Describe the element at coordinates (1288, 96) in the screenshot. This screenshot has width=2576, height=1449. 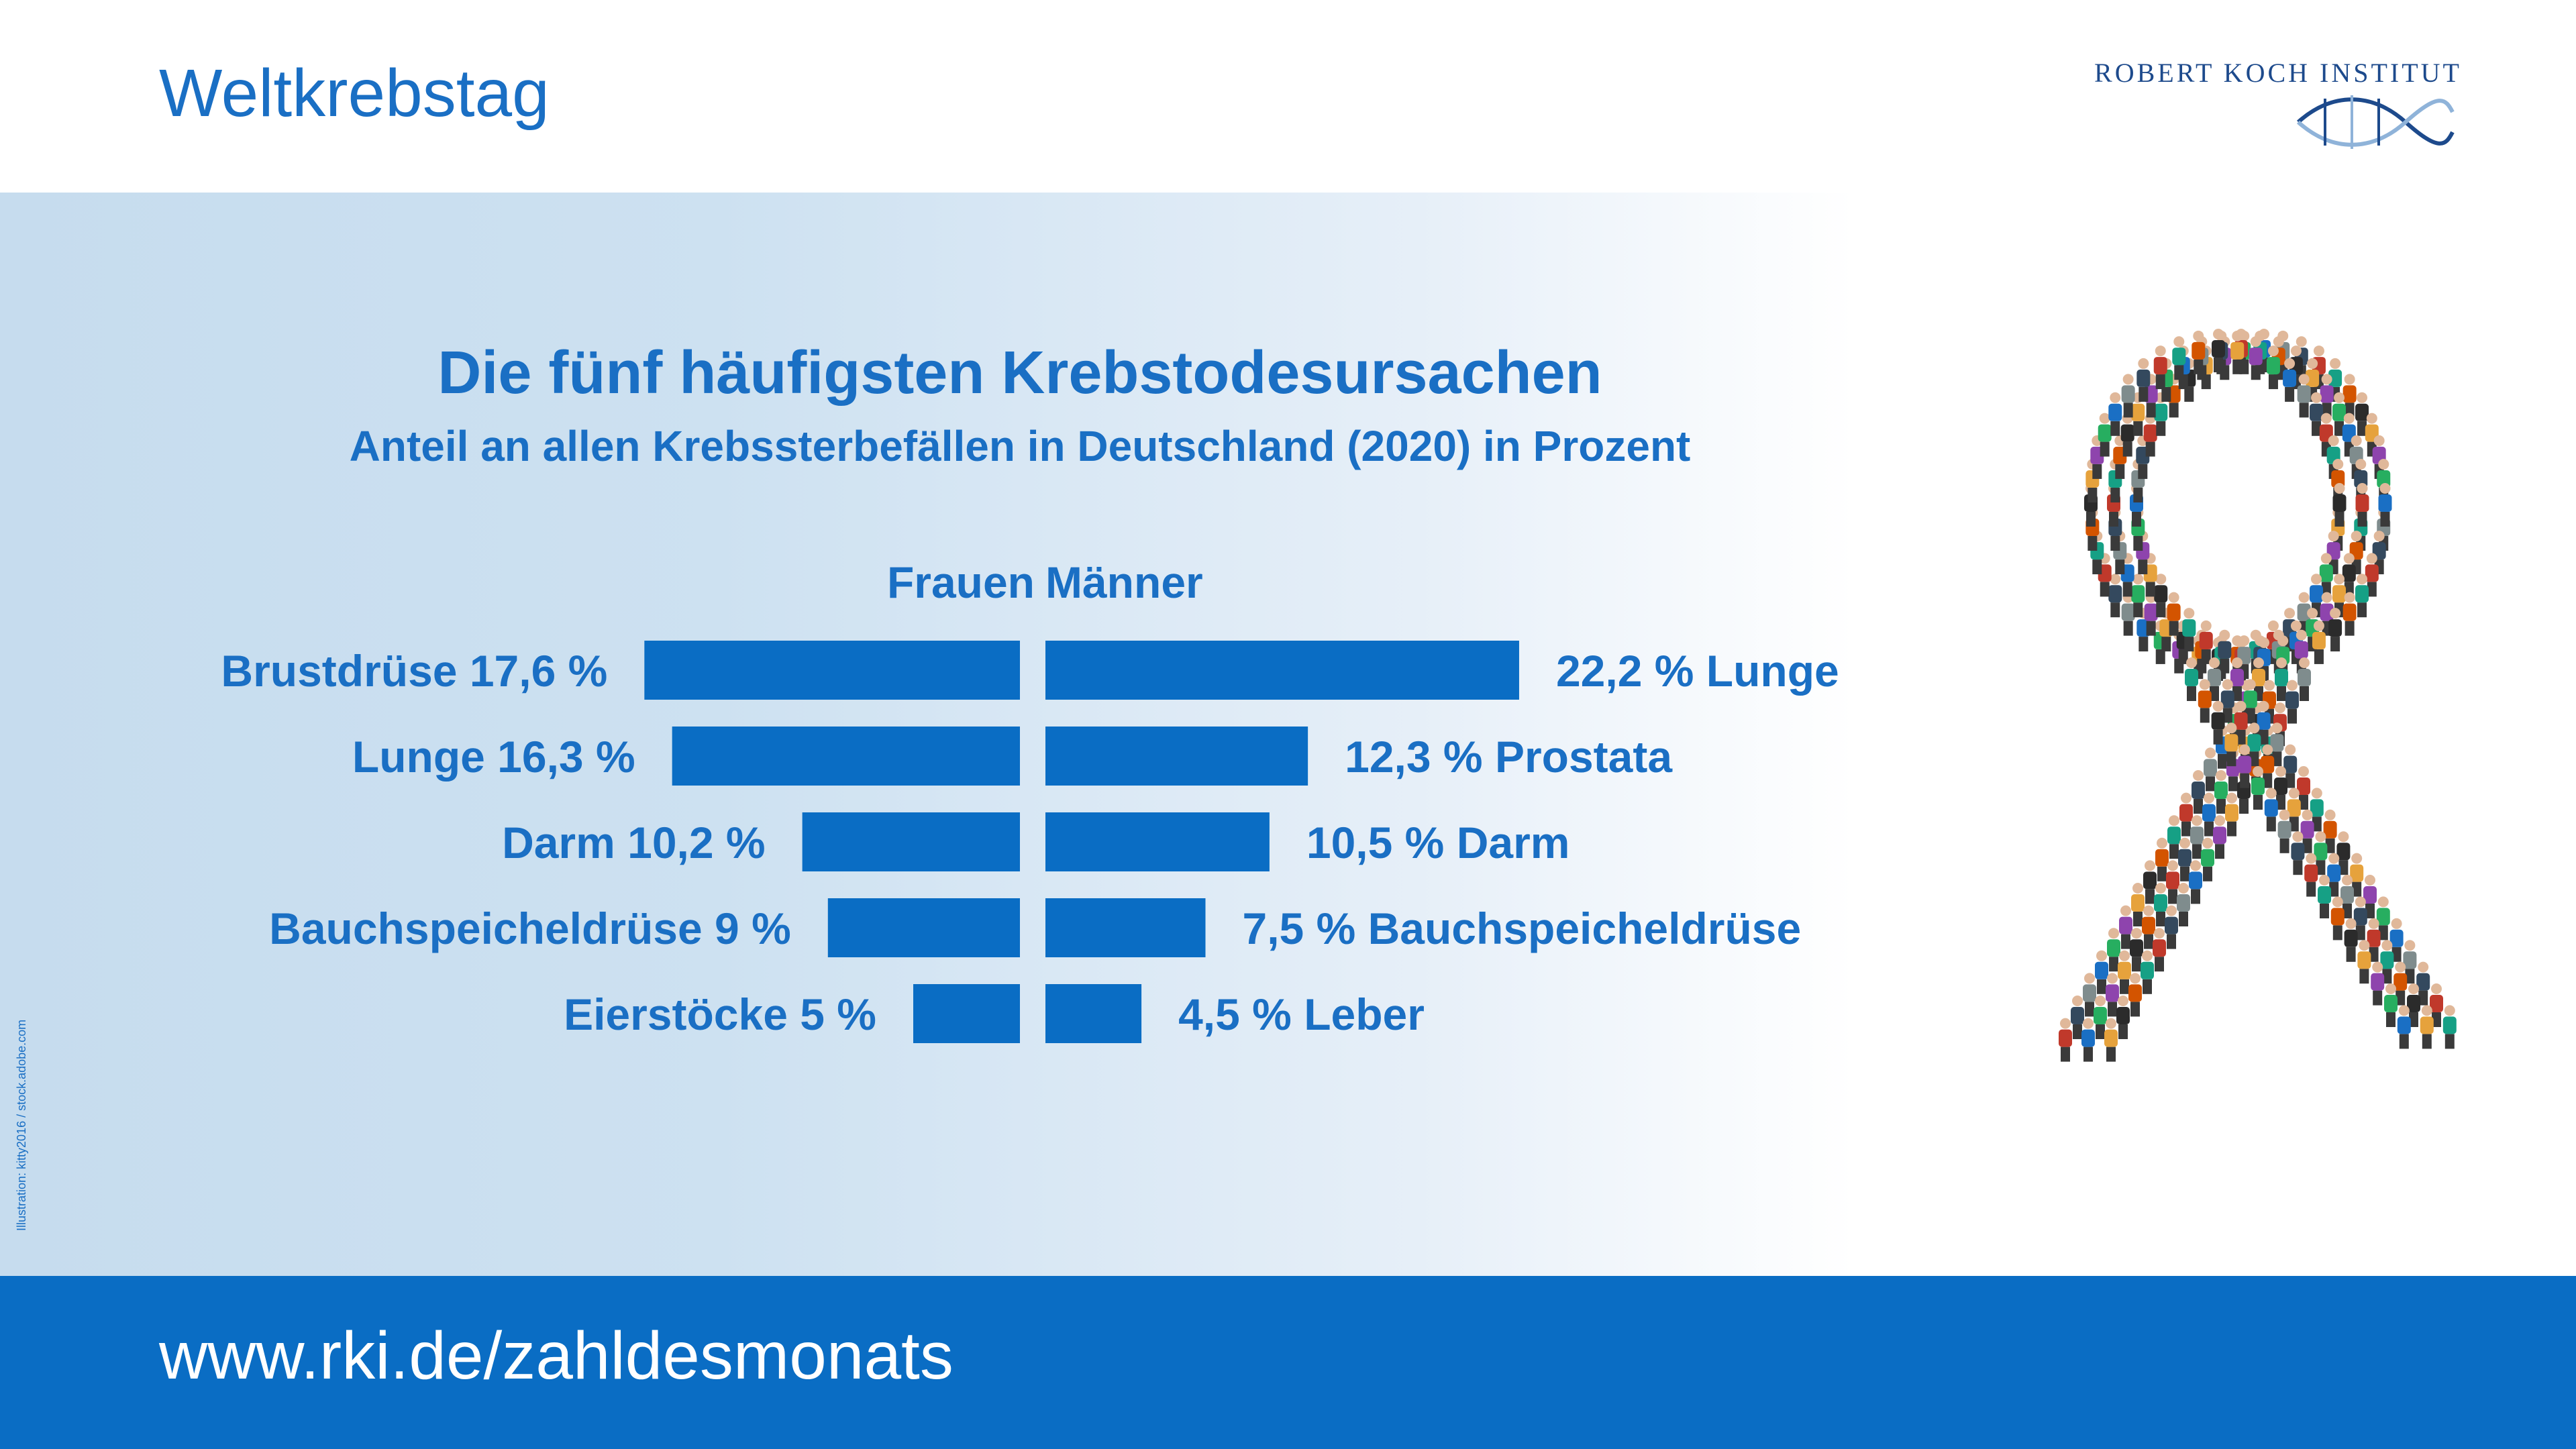
I see `header: Weltkrebstag ROBERT KOCH INSTITUT` at that location.